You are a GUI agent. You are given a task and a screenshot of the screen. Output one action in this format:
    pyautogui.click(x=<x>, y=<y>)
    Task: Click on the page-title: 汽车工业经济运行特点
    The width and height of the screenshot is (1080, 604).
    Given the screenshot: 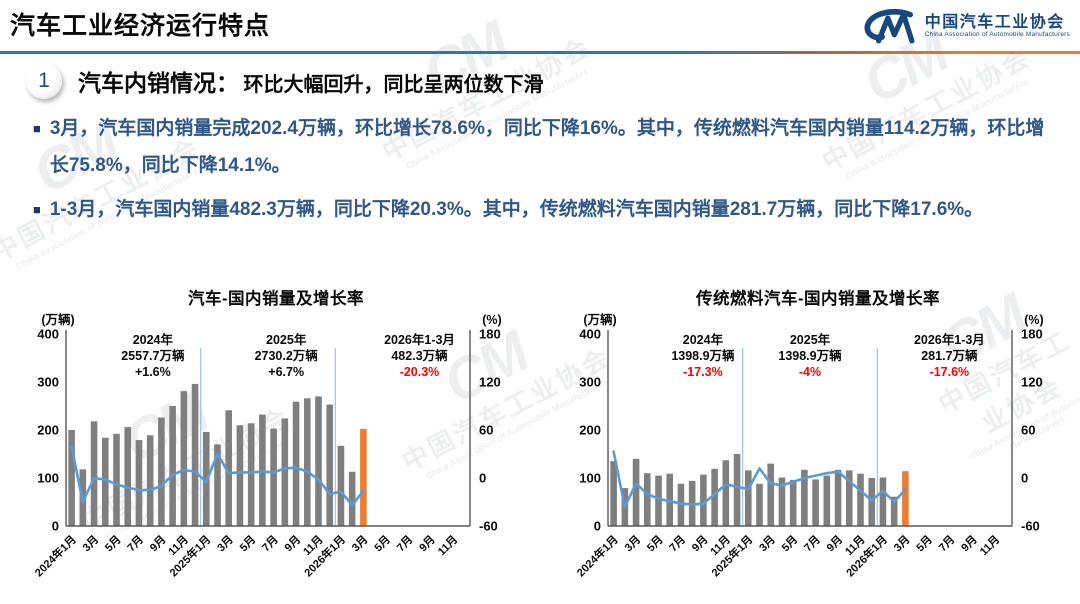 What is the action you would take?
    pyautogui.click(x=140, y=26)
    